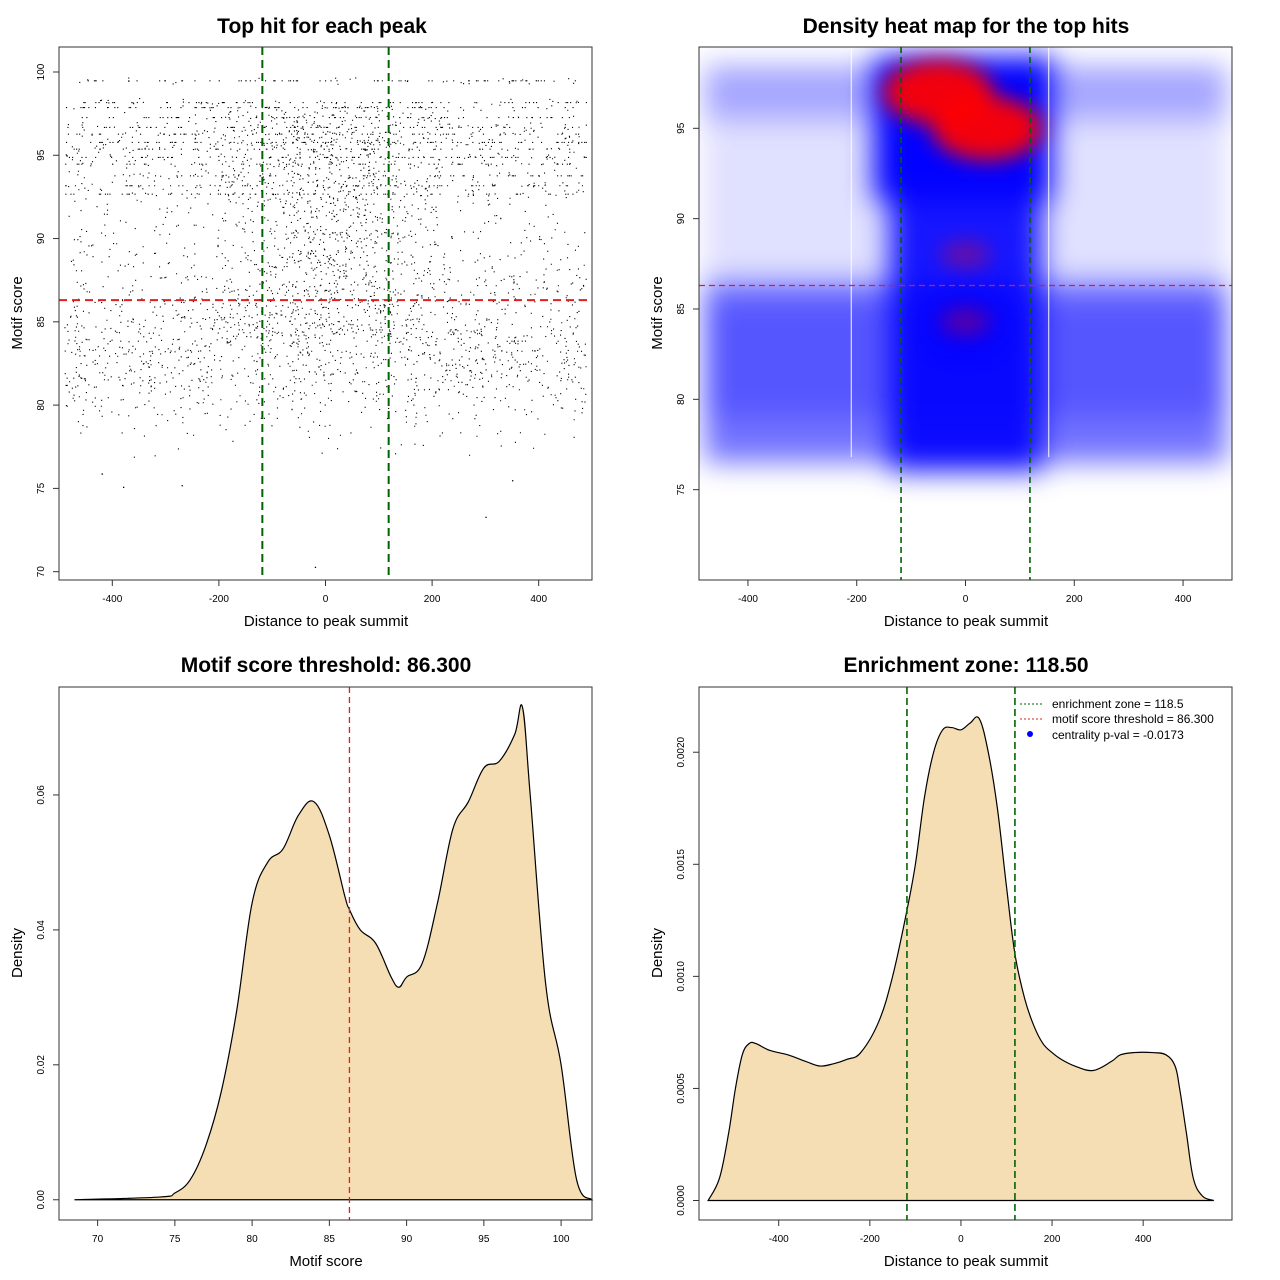 This screenshot has height=1280, width=1280. Describe the element at coordinates (330, 1239) in the screenshot. I see `x-tick-label: 85` at that location.